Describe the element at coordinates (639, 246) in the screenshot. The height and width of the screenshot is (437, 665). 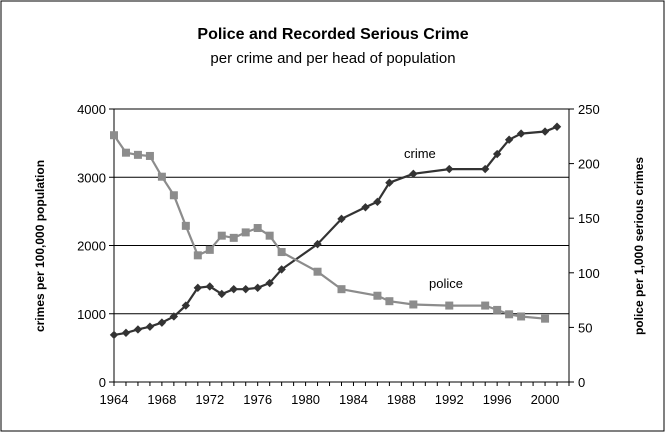
I see `y-axis-right-label: police per 1,000 serious crimes` at that location.